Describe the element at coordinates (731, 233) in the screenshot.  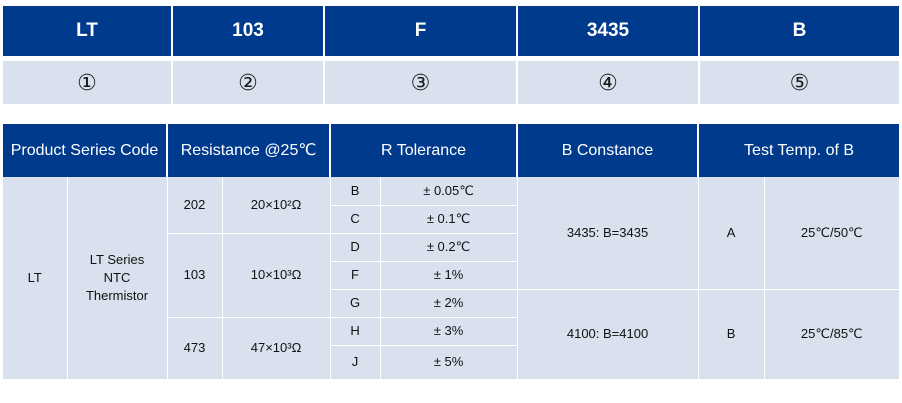
I see `test-temp-code: A` at that location.